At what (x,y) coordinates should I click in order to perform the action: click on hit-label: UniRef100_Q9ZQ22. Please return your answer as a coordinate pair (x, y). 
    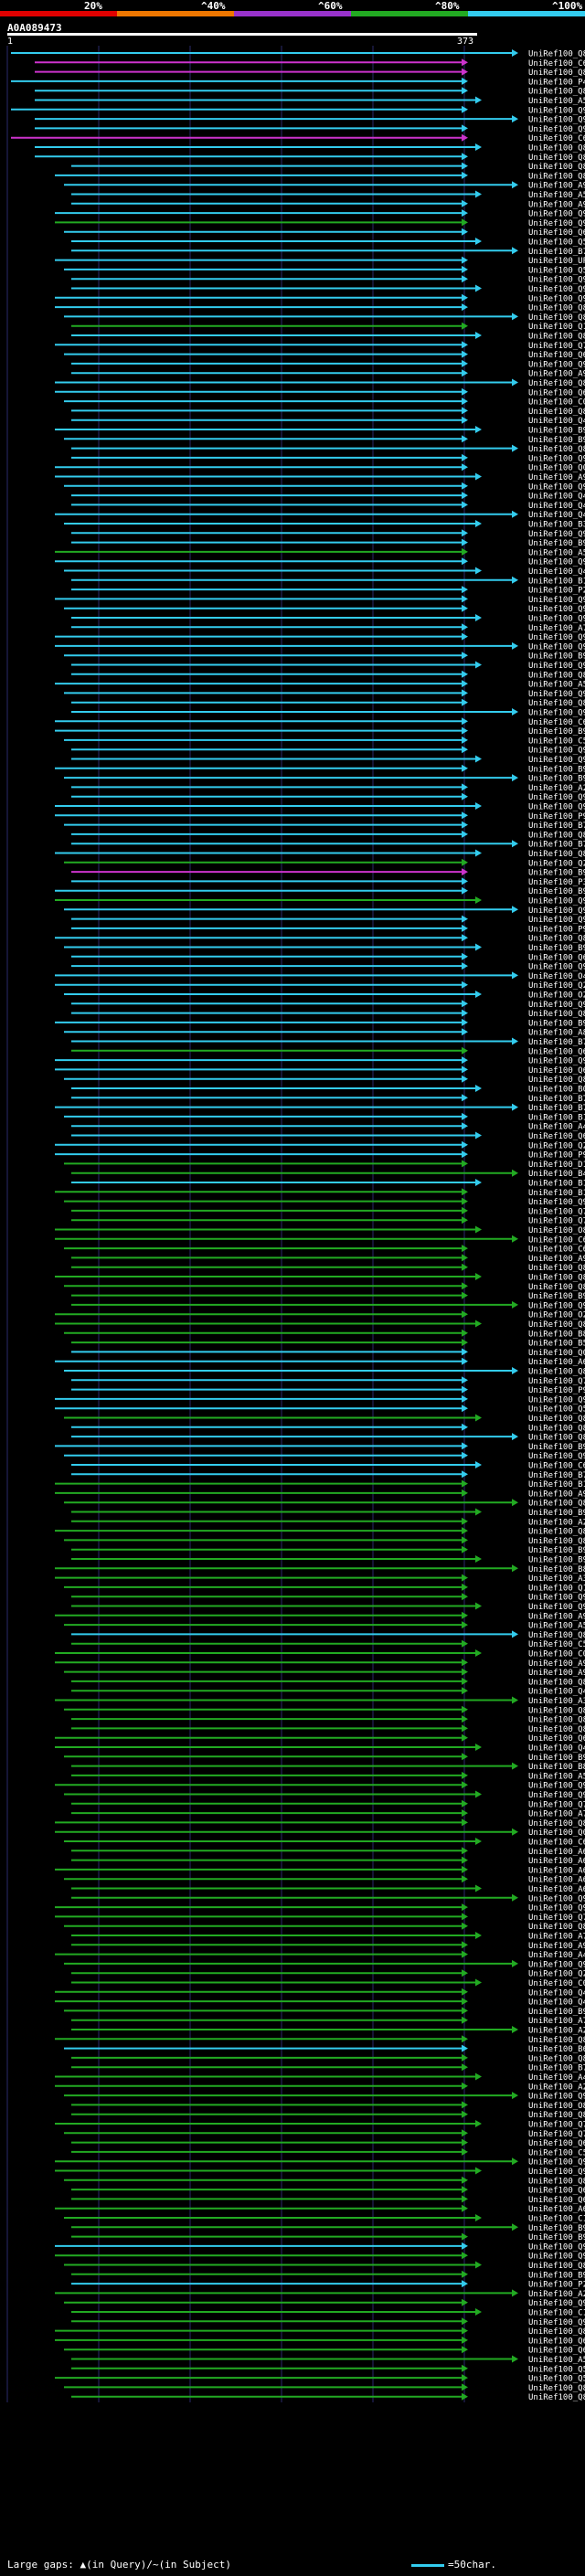
    Looking at the image, I should click on (557, 214).